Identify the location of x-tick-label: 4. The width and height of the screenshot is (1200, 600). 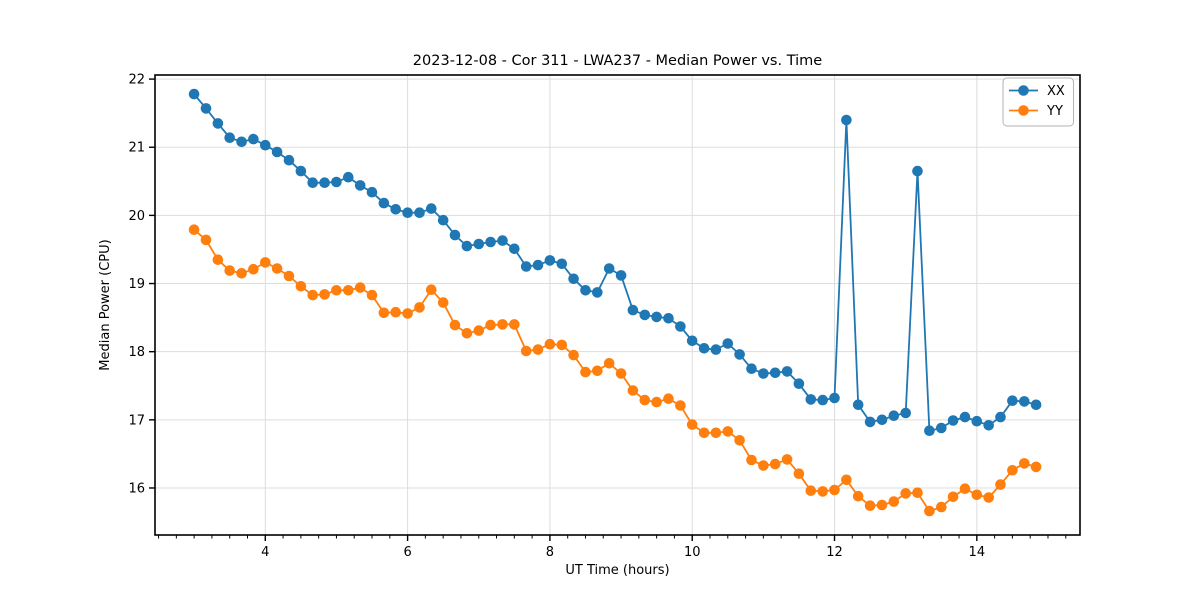
(265, 552).